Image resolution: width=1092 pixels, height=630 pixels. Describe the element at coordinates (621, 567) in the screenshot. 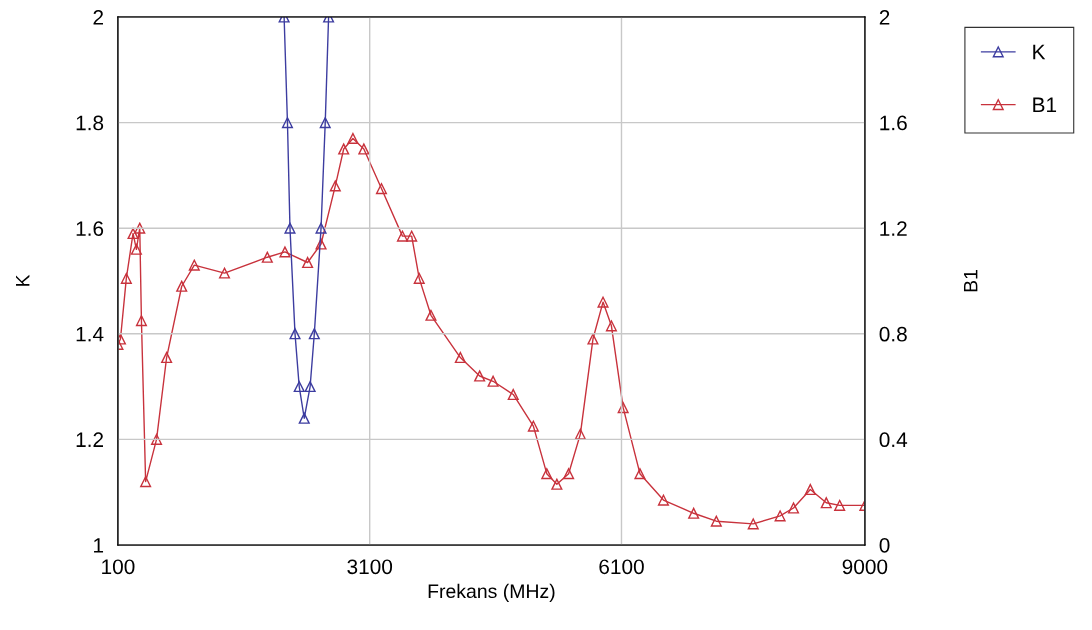

I see `x-tick-label: 6100` at that location.